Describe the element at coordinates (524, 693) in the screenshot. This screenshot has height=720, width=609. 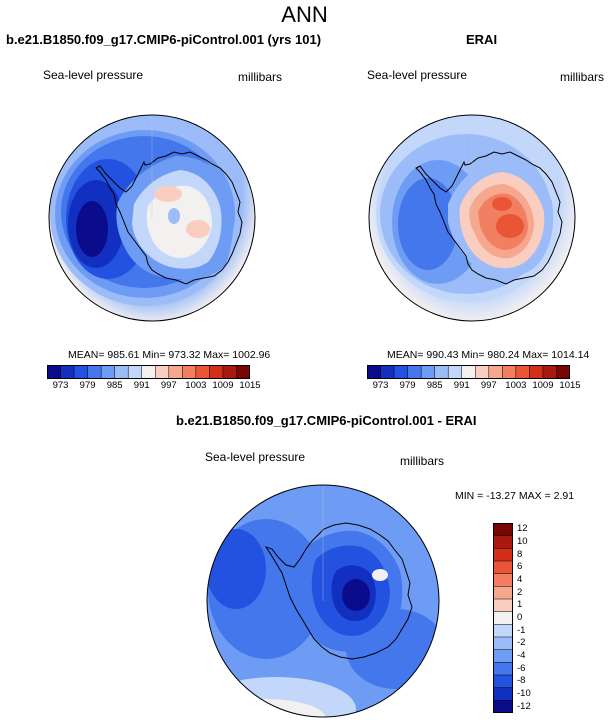
I see `colorbar-tick-label: -10` at that location.